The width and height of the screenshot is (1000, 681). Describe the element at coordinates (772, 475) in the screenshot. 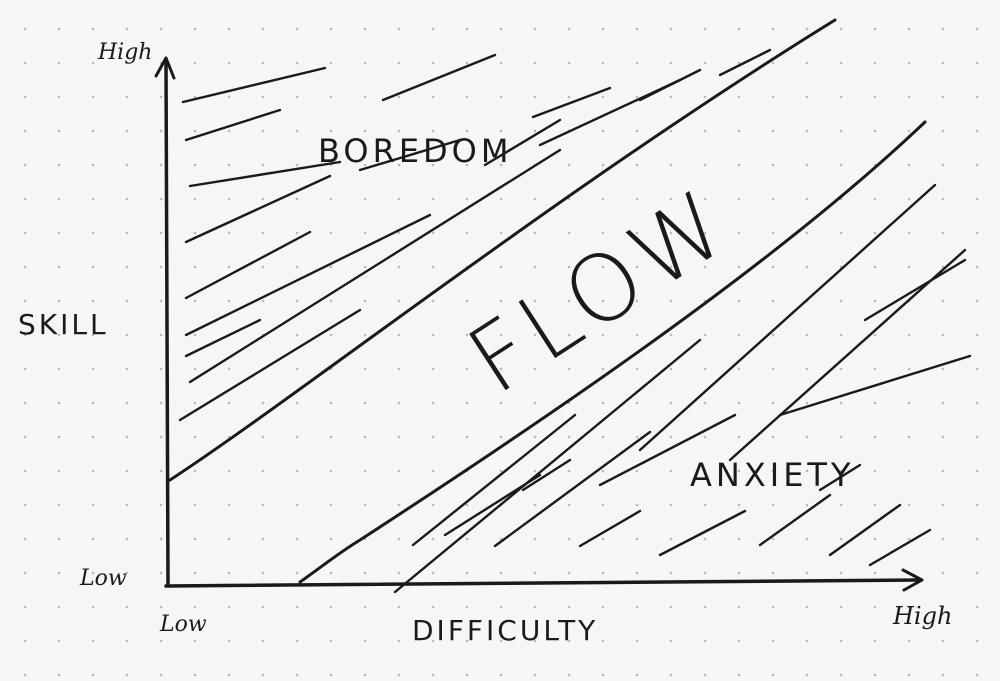

I see `anxiety-region-label: ANXIETY` at that location.